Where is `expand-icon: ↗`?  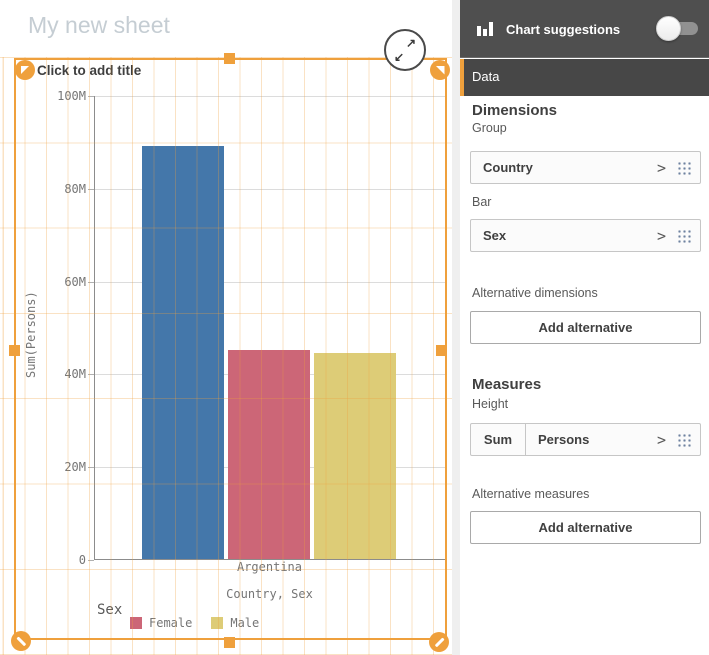
expand-icon: ↗ is located at coordinates (410, 43).